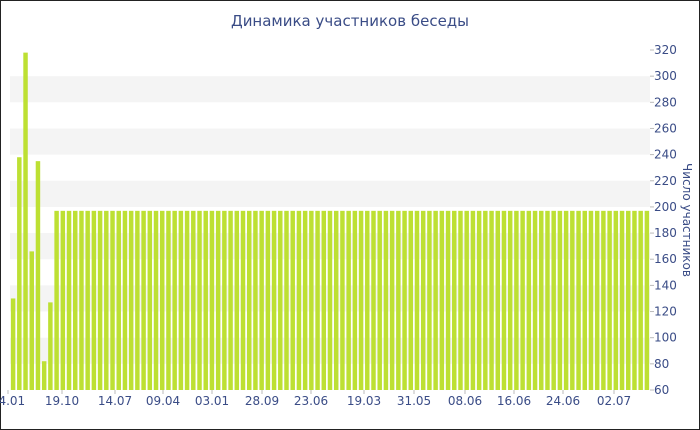  I want to click on x-tick-label: 28.09, so click(262, 401).